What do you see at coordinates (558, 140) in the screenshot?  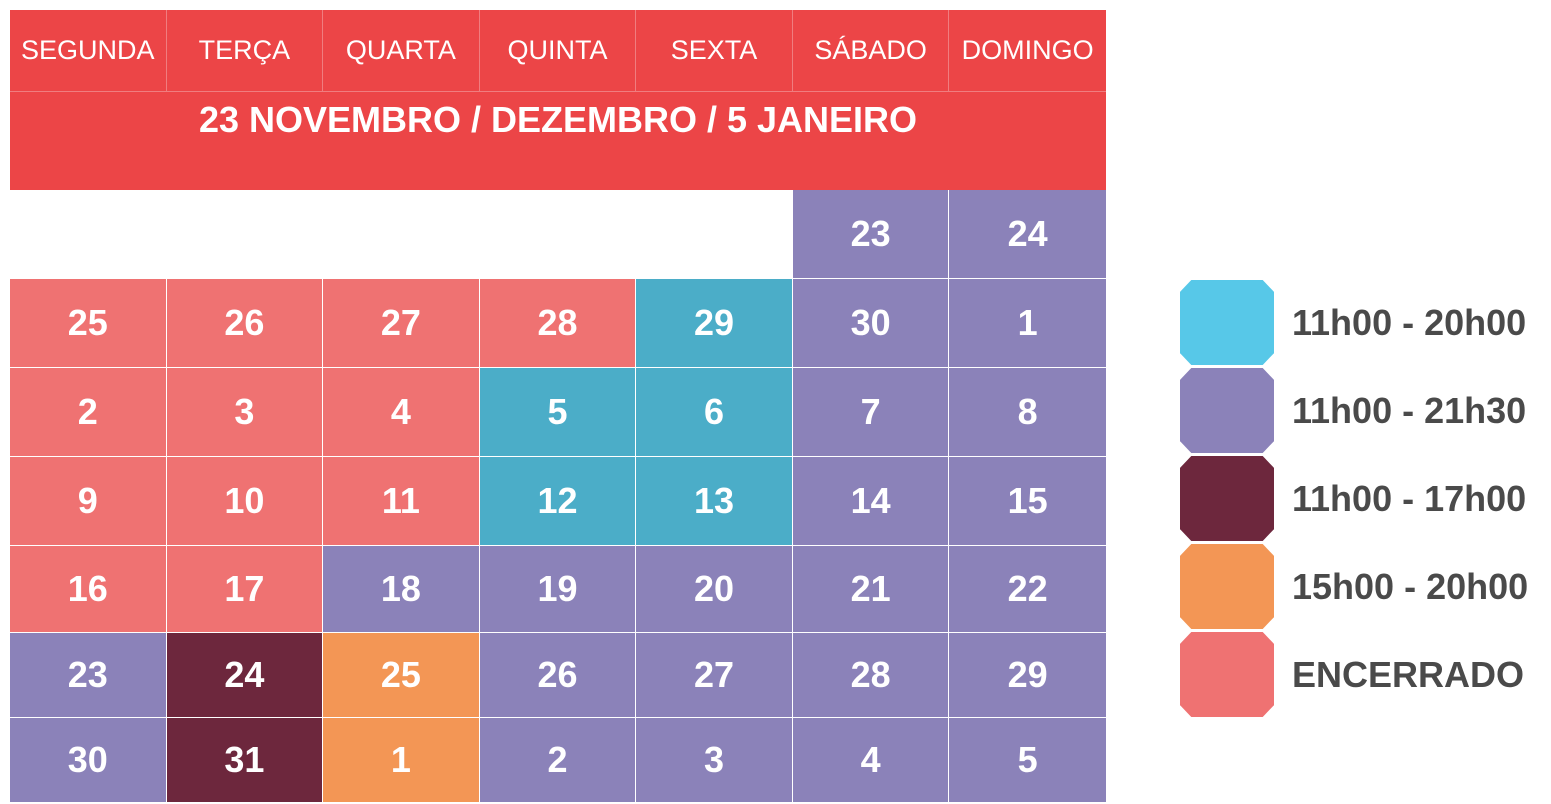 I see `period-title: 23 NOVEMBRO / DEZEMBRO / 5 JANEIRO` at bounding box center [558, 140].